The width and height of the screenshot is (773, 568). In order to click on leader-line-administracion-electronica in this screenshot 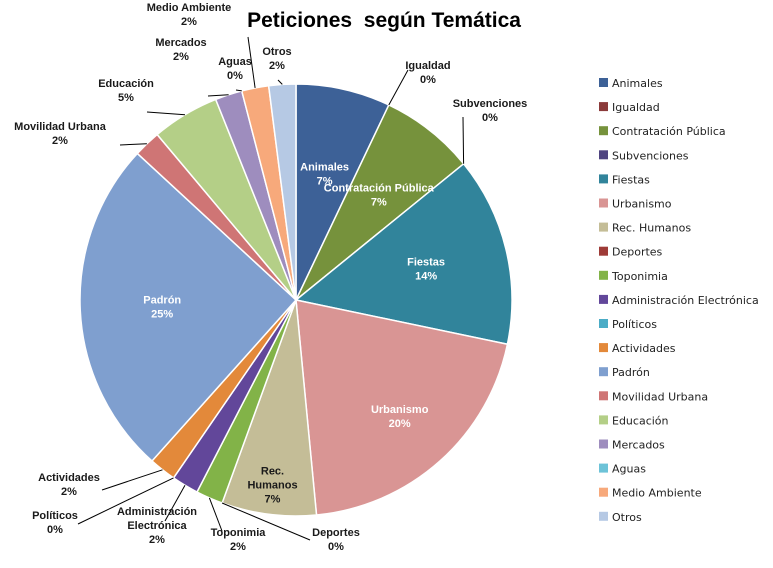, I will do `click(175, 503)`.